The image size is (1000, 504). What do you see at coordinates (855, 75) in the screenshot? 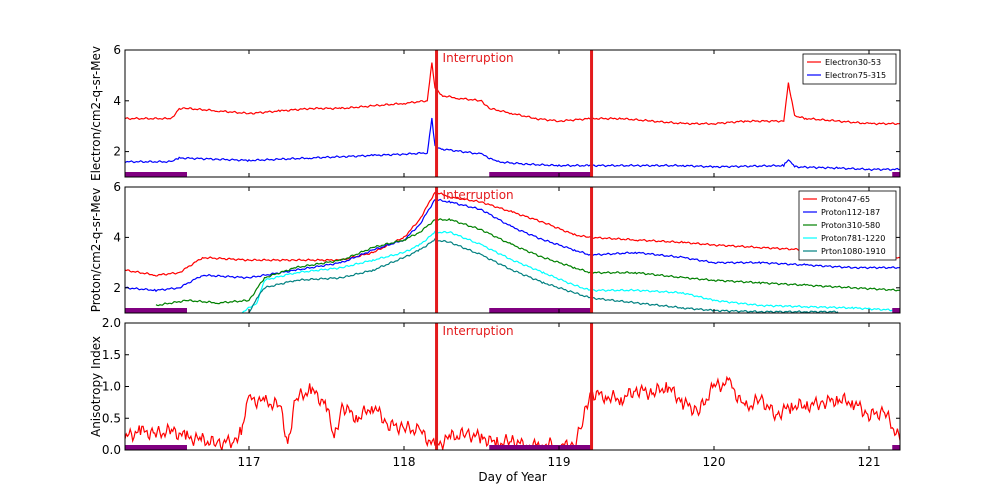
I see `legend-entry: Electron75-315` at bounding box center [855, 75].